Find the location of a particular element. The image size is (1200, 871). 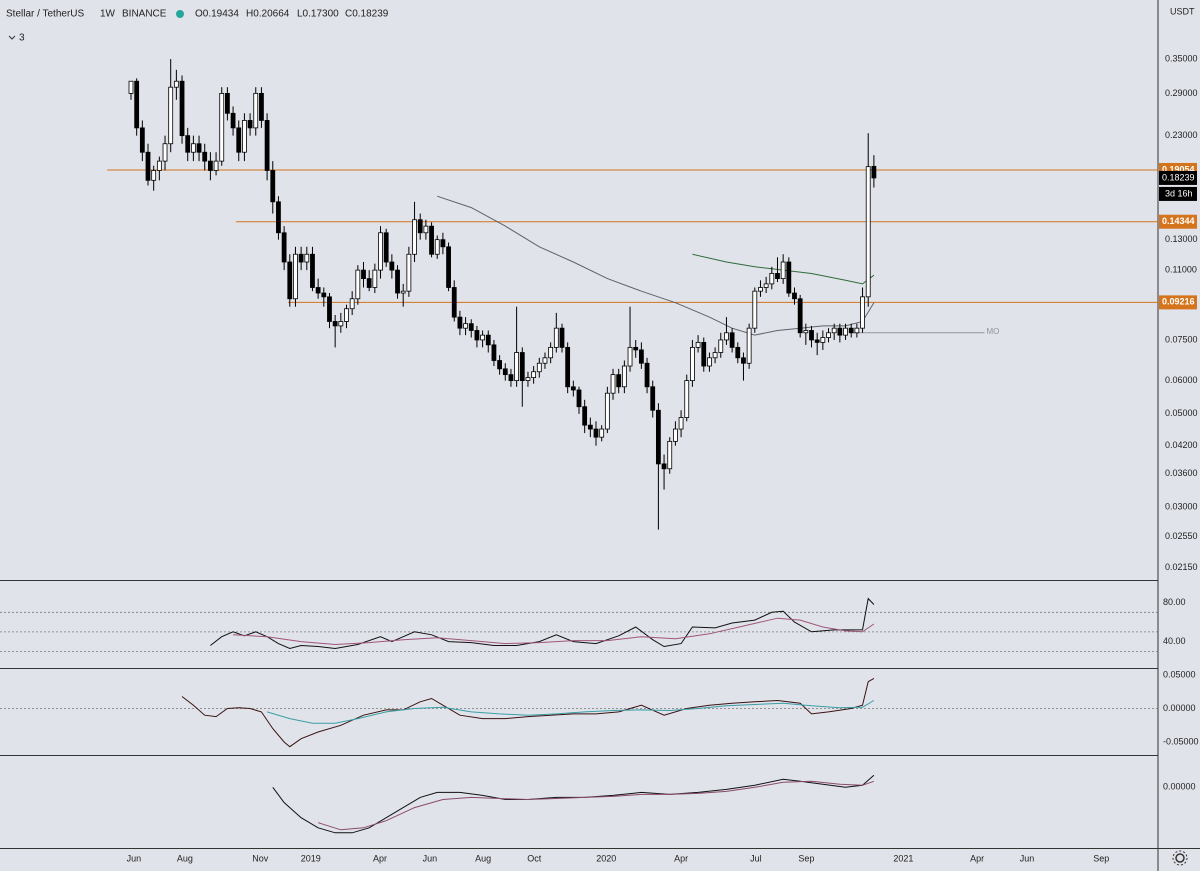

y-tick-label: 0.35000 is located at coordinates (1181, 58).